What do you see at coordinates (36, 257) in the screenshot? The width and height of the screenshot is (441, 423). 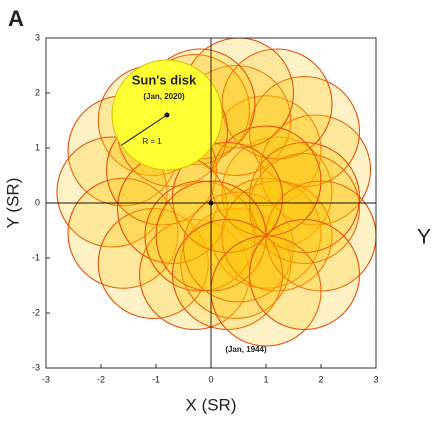 I see `y-tick-label: -1` at bounding box center [36, 257].